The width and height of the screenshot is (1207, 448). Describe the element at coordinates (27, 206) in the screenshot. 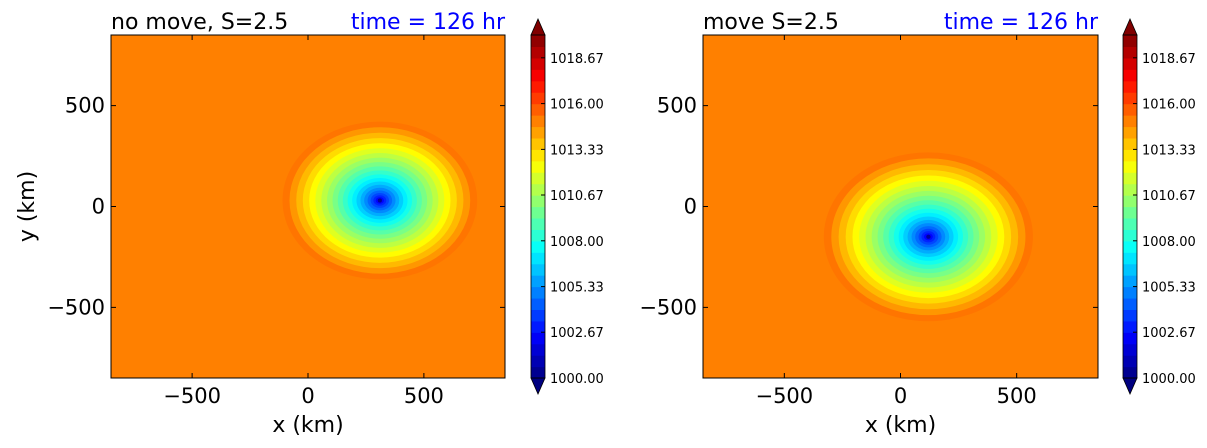

I see `y-axis-label: y (km)` at that location.